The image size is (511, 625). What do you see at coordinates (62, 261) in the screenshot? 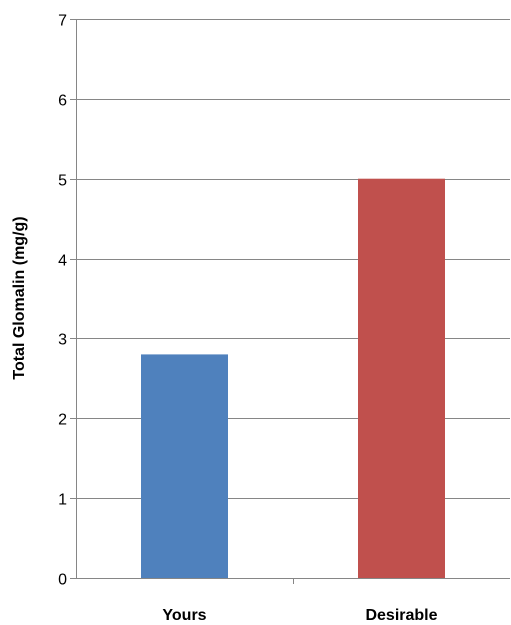
I see `y-tick-label: 4` at bounding box center [62, 261].